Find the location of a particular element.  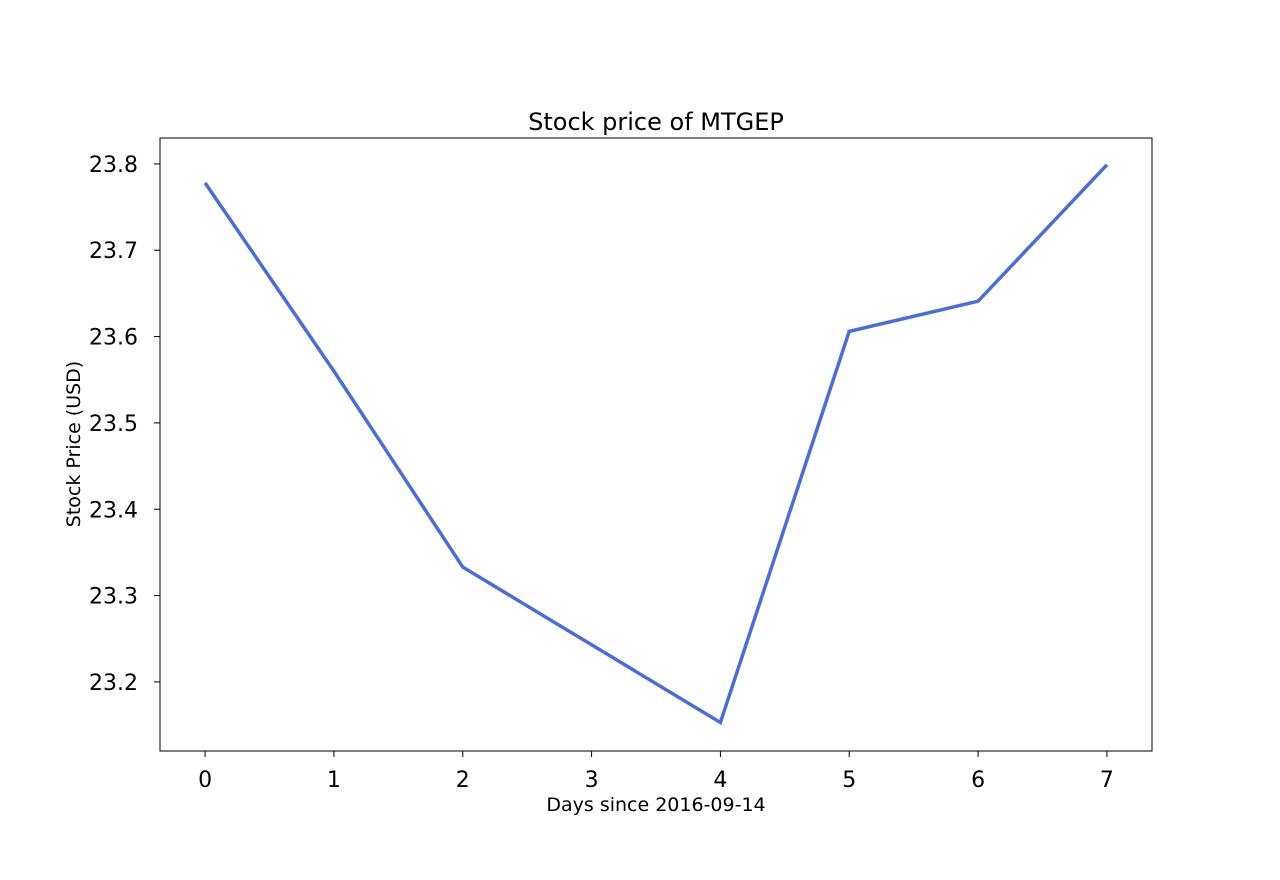

x-tick-label: 6 is located at coordinates (978, 780).